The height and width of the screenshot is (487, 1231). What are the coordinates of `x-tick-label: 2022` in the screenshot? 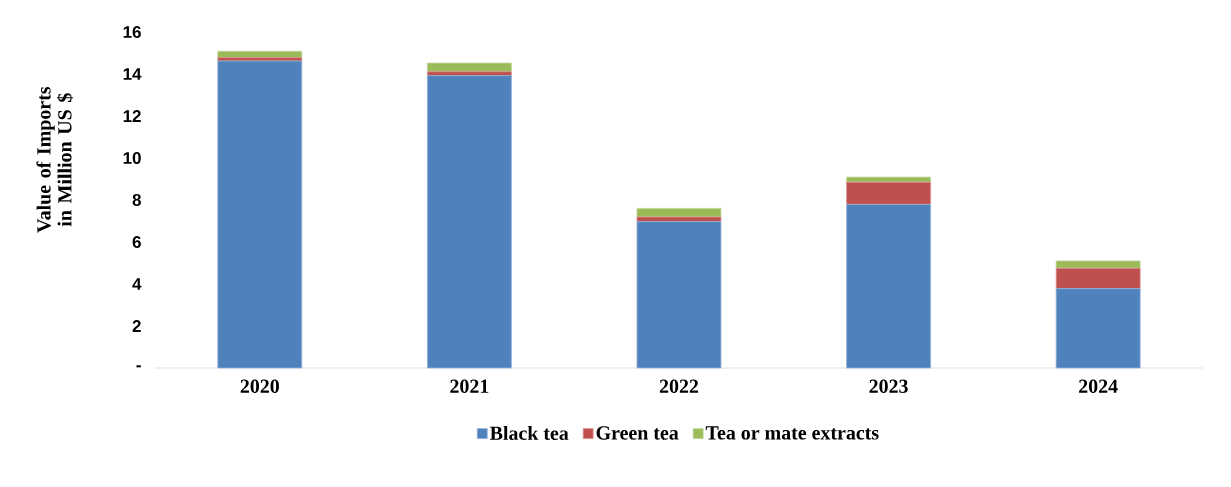 It's located at (679, 386).